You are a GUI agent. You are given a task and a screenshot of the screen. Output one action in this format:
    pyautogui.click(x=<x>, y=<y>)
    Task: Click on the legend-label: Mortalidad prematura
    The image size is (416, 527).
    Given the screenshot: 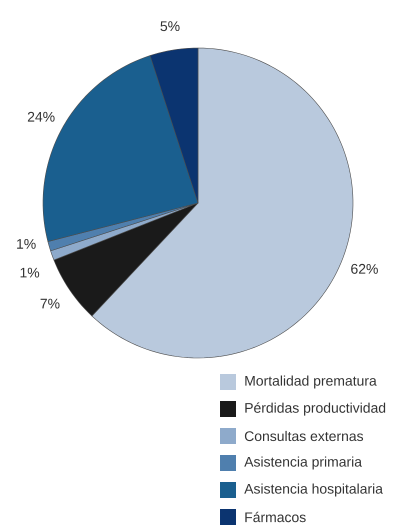 What is the action you would take?
    pyautogui.click(x=311, y=381)
    